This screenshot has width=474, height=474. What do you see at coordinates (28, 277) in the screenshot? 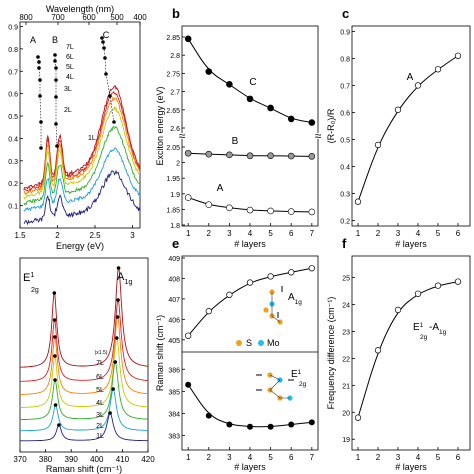
I see `panel-d-peak-label-E: E1` at bounding box center [28, 277].